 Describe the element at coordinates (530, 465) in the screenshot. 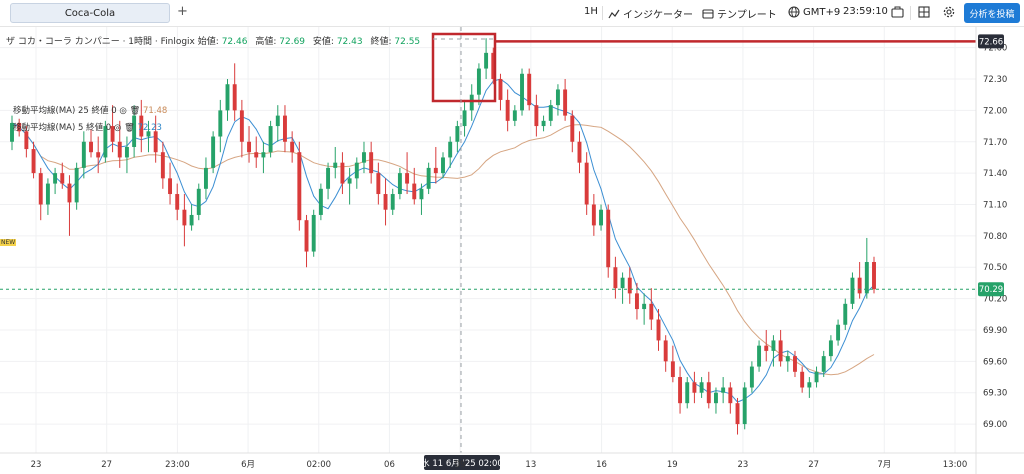

I see `time-tick-label: 13` at that location.